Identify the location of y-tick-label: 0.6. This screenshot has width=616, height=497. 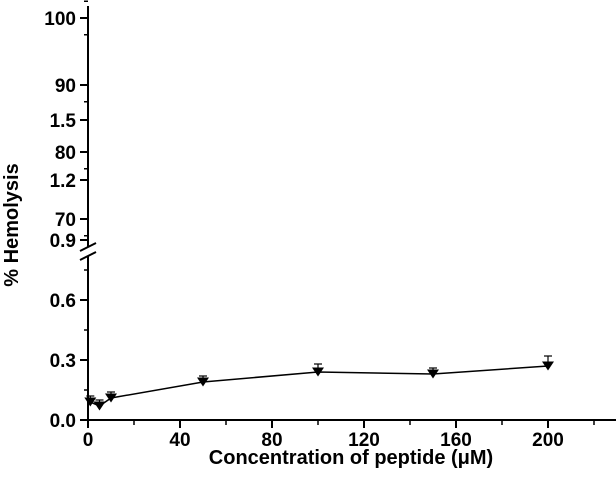
(63, 301).